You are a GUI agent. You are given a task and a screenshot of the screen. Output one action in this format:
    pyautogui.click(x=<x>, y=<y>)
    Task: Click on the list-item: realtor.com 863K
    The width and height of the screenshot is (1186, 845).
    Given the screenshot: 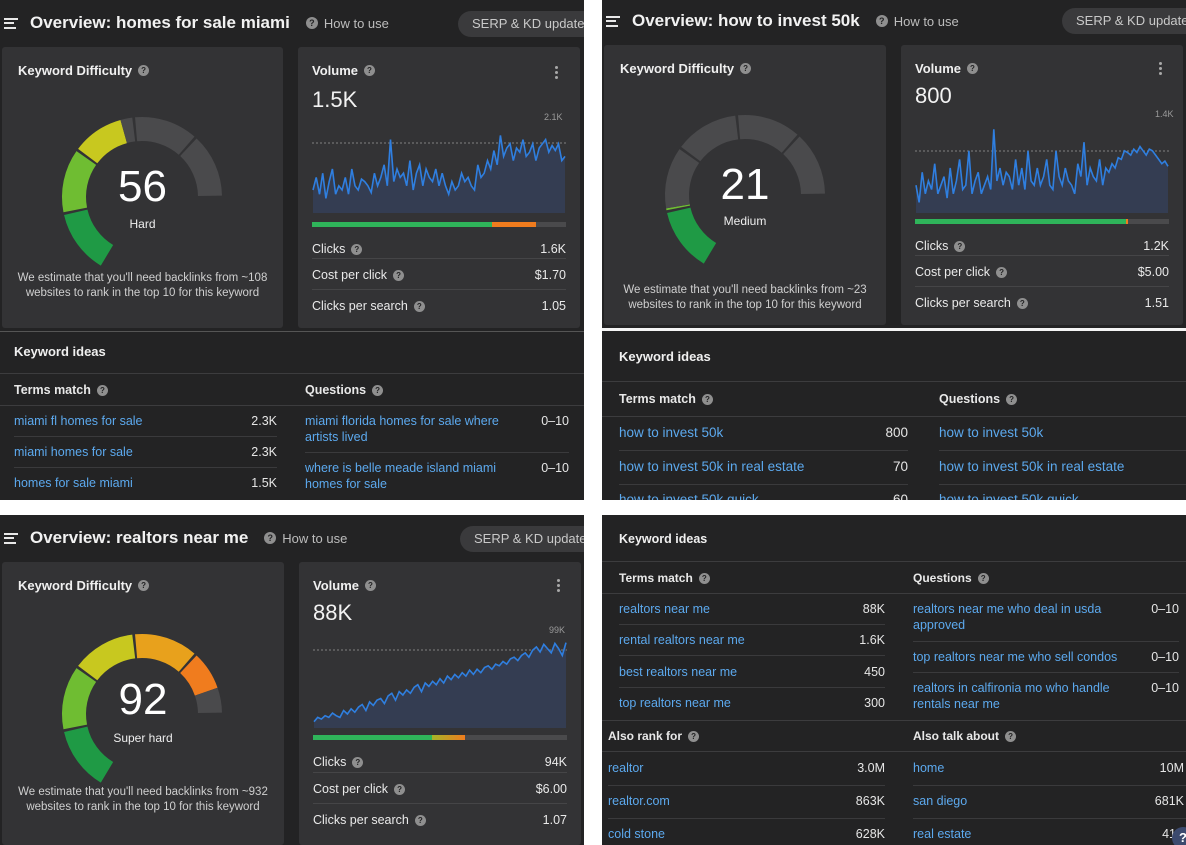 What is the action you would take?
    pyautogui.click(x=746, y=801)
    